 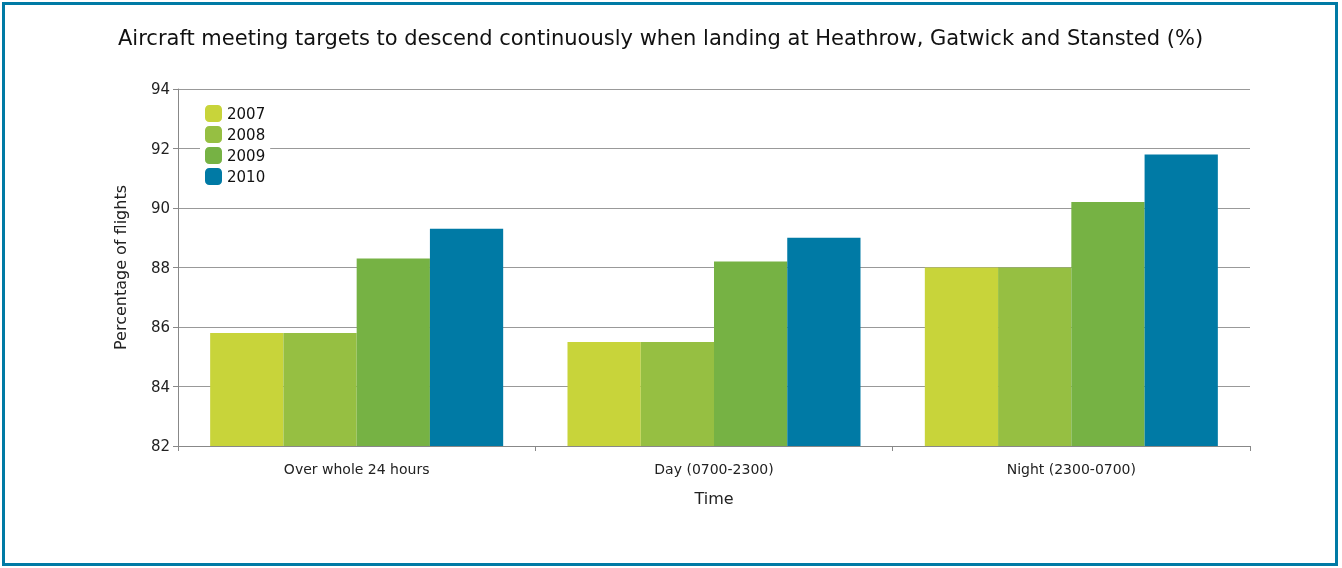 What do you see at coordinates (160, 446) in the screenshot?
I see `y-tick-label: 82` at bounding box center [160, 446].